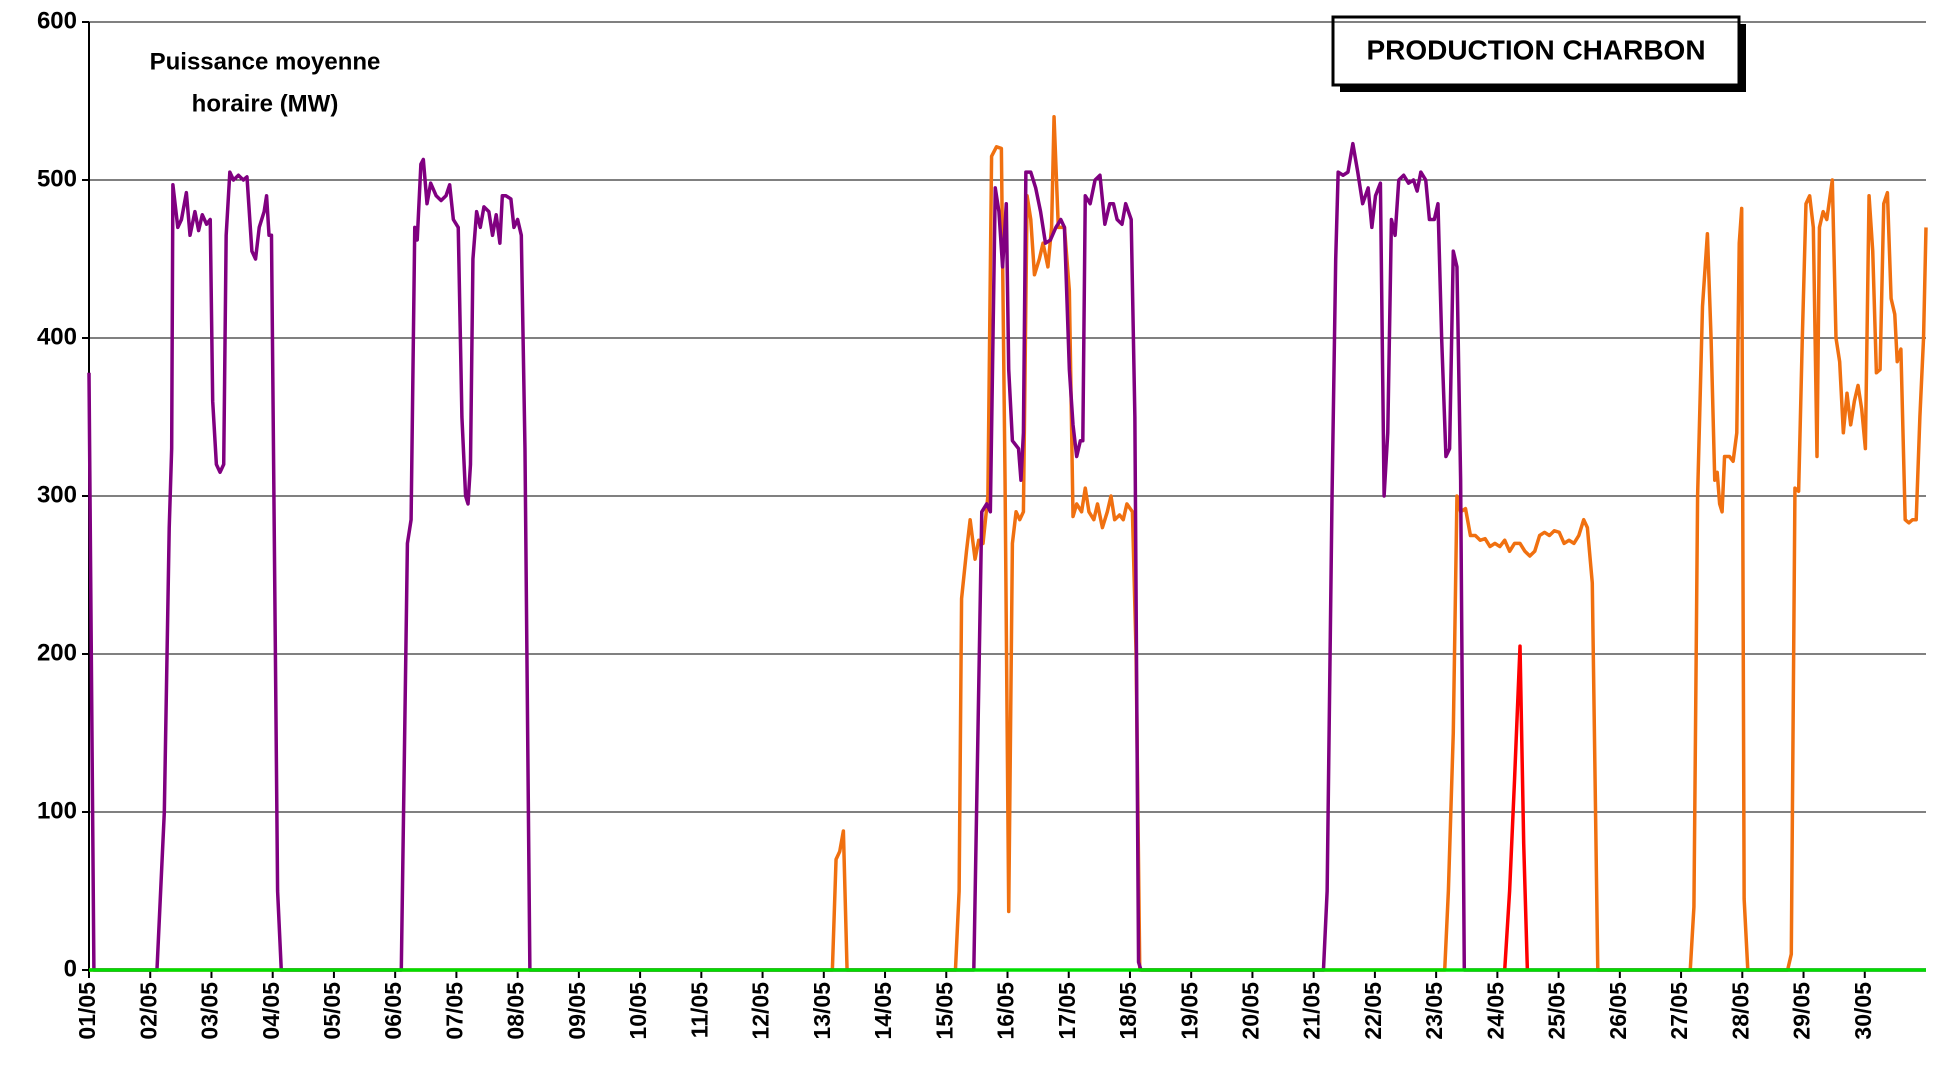 The height and width of the screenshot is (1080, 1933). I want to click on title-box, so click(1536, 51).